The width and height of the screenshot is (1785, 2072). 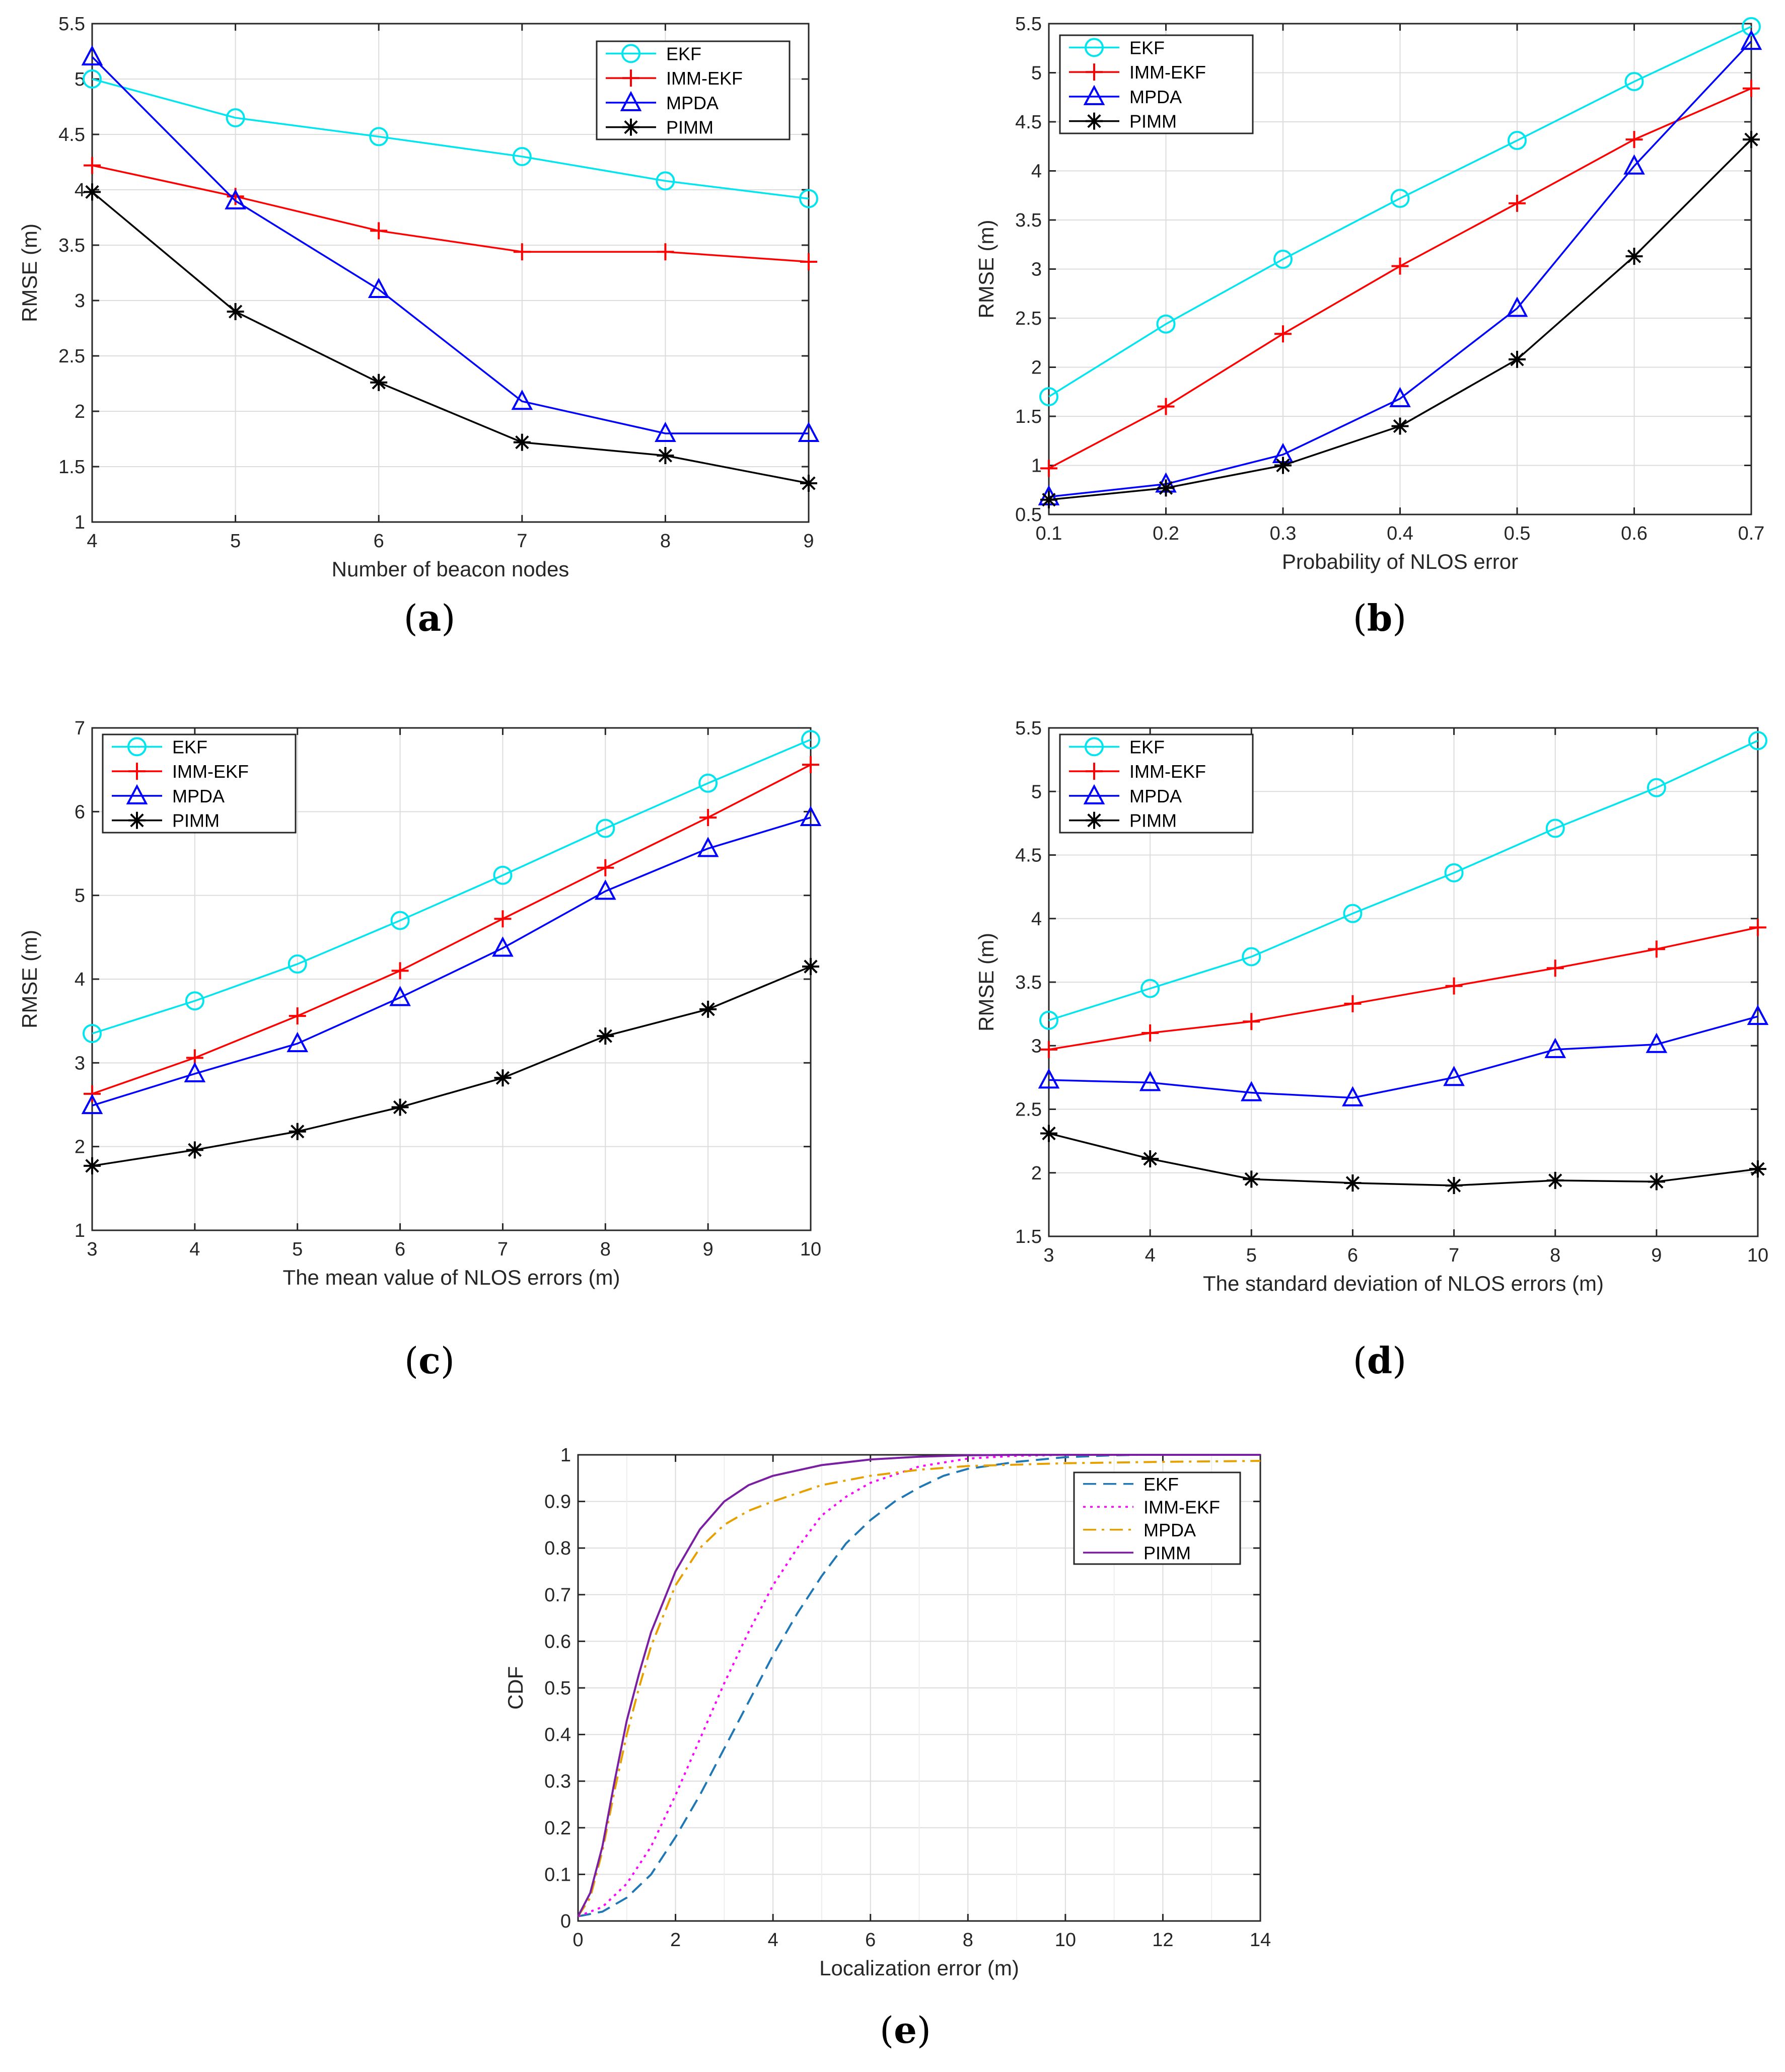 What do you see at coordinates (675, 1940) in the screenshot?
I see `x-tick-label: 2` at bounding box center [675, 1940].